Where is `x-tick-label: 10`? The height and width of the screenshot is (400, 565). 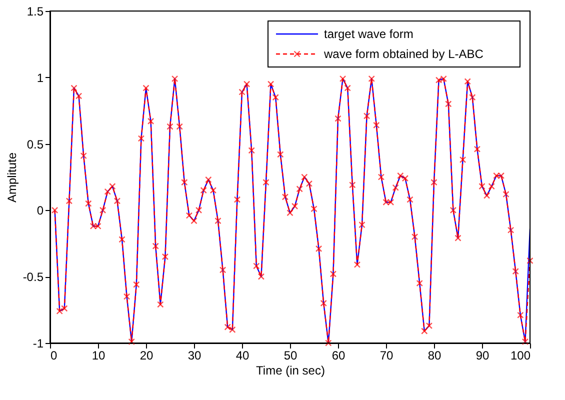
x-tick-label: 10 is located at coordinates (99, 355).